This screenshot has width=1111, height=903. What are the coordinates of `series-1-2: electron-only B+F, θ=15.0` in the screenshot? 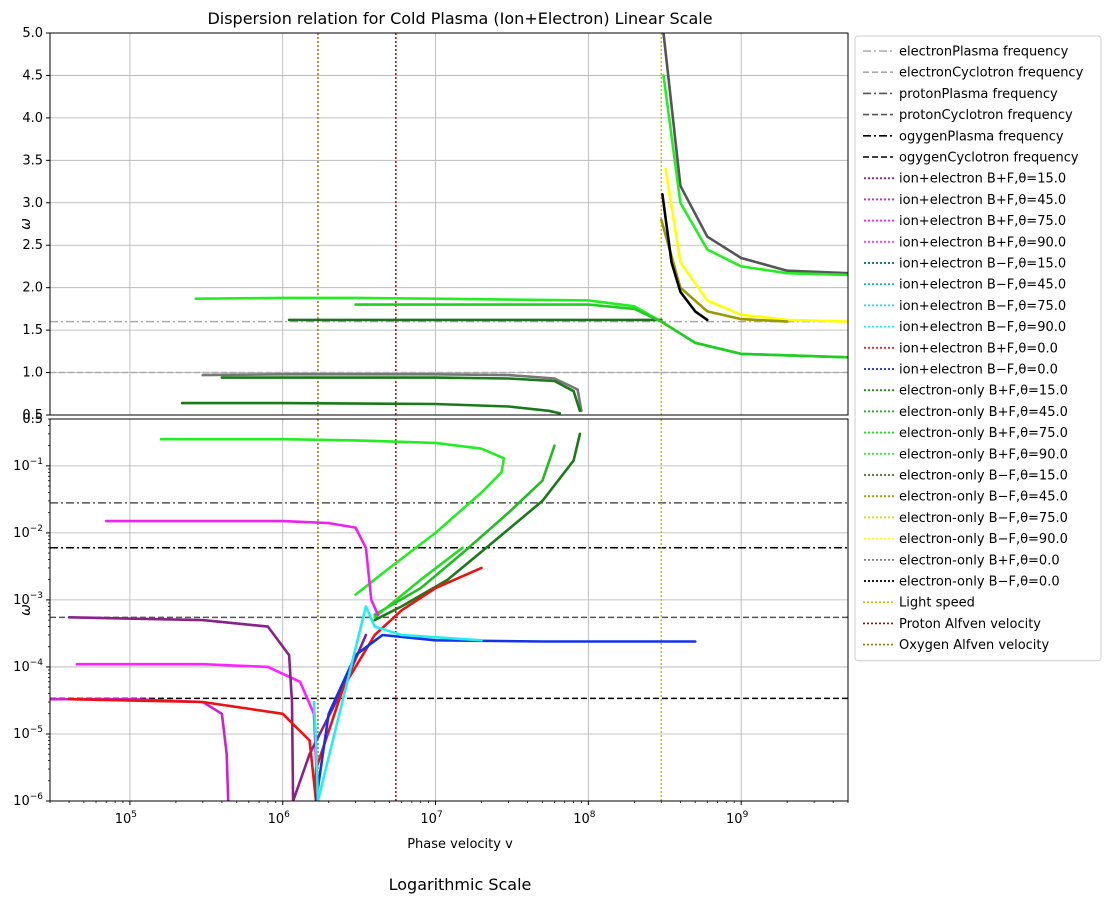 It's located at (477, 527).